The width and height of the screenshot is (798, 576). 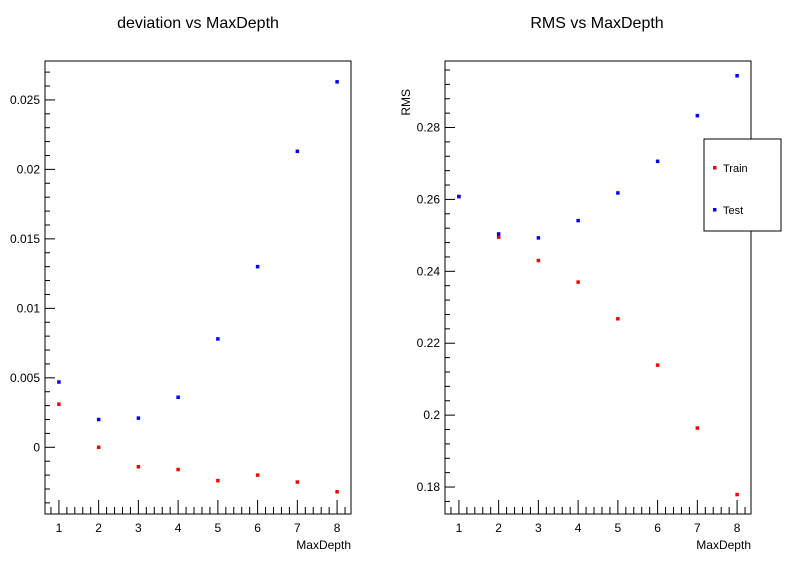 I want to click on legend-label-train: Train, so click(x=735, y=169).